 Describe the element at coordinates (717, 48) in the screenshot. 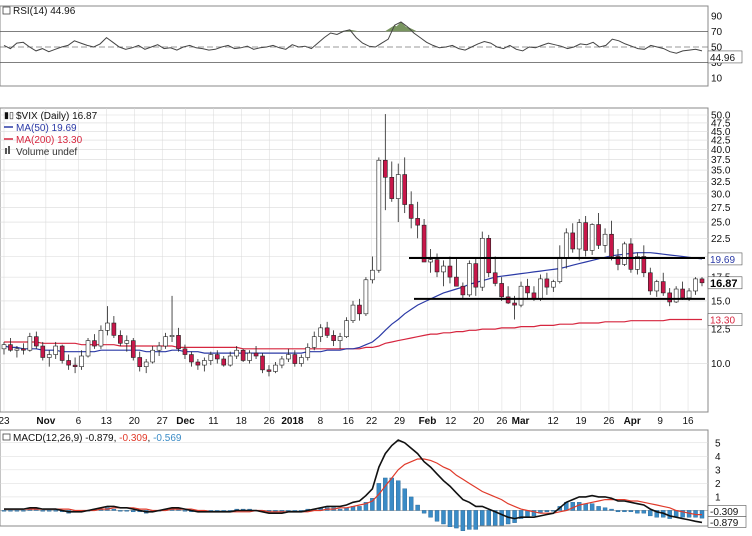

I see `rsi-tick-label: 50` at that location.